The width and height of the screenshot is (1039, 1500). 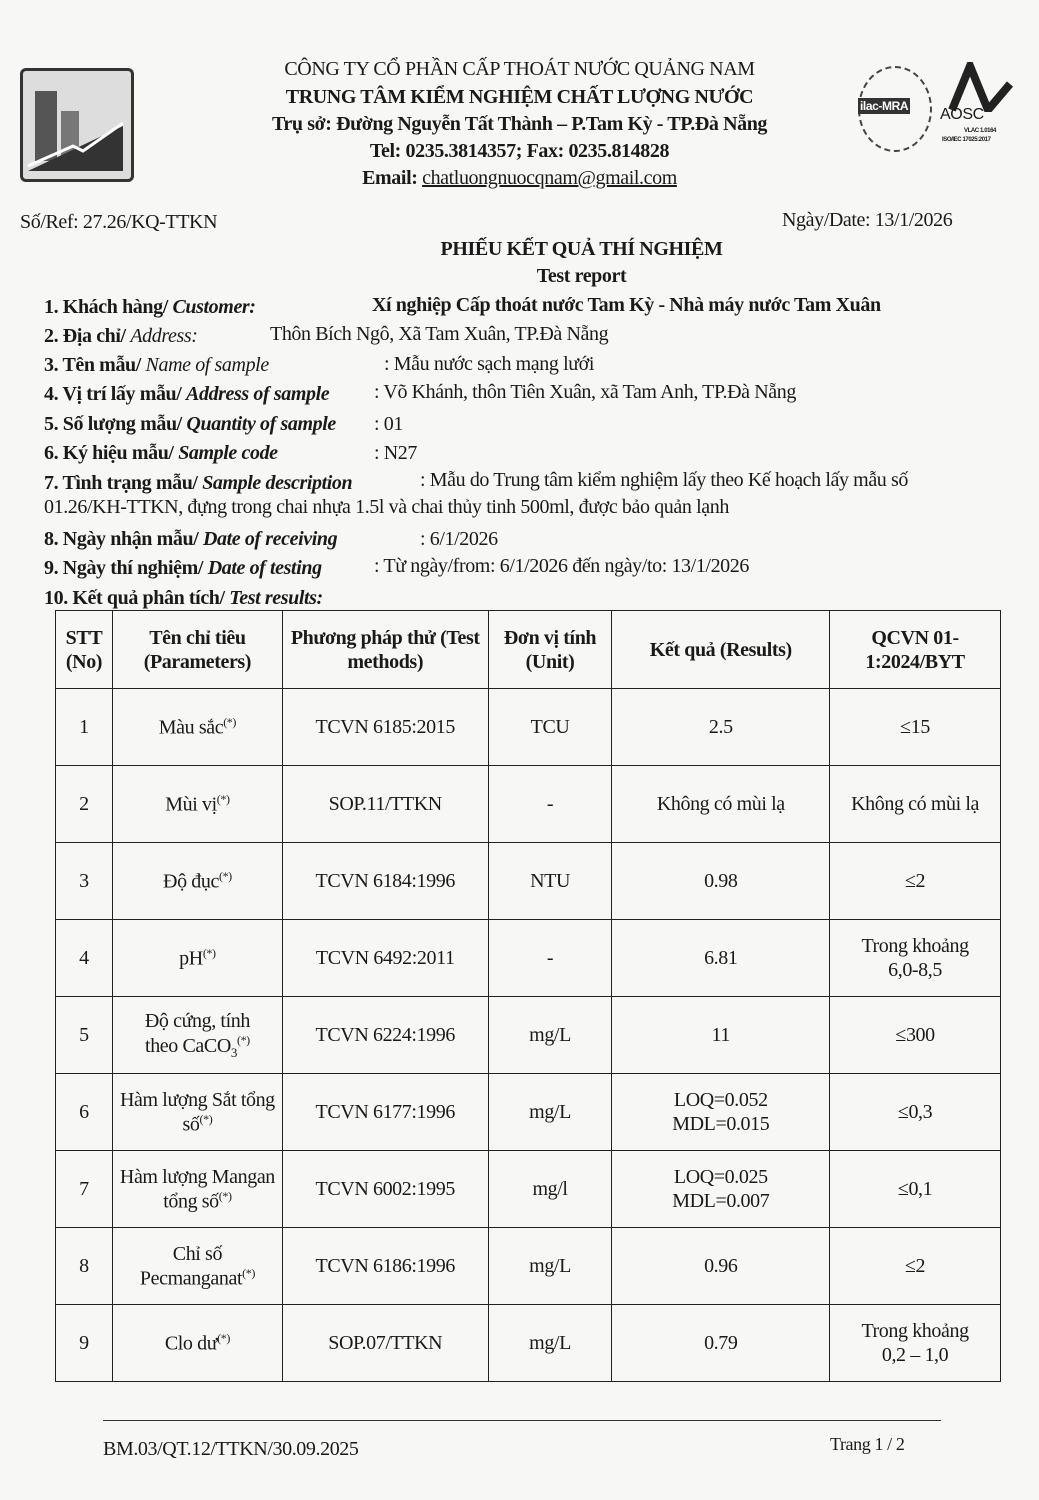 What do you see at coordinates (915, 1035) in the screenshot?
I see `cell-limit: ≤300` at bounding box center [915, 1035].